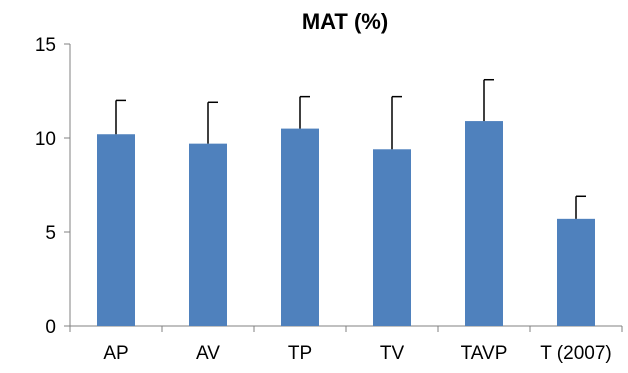  I want to click on y-tick-label: 5, so click(50, 233).